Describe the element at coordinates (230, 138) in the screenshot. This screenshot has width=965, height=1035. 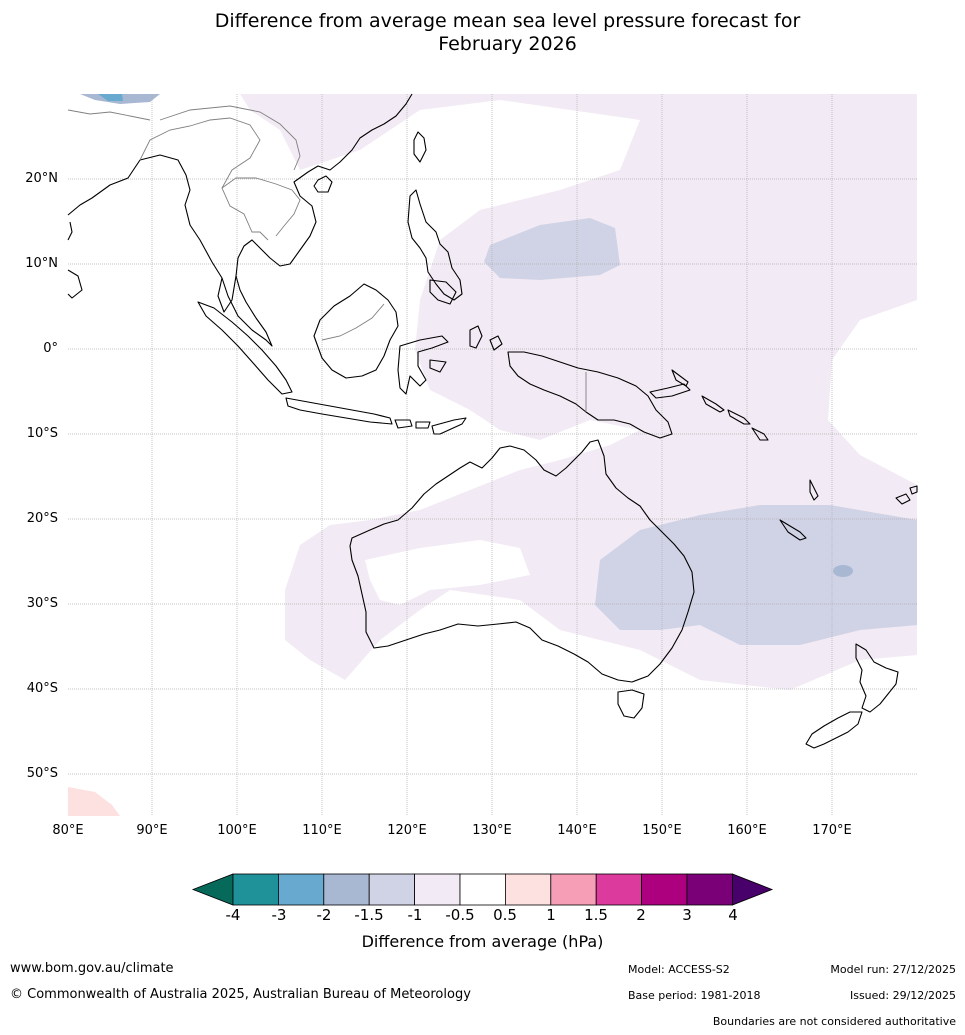
I see `border-china-south` at that location.